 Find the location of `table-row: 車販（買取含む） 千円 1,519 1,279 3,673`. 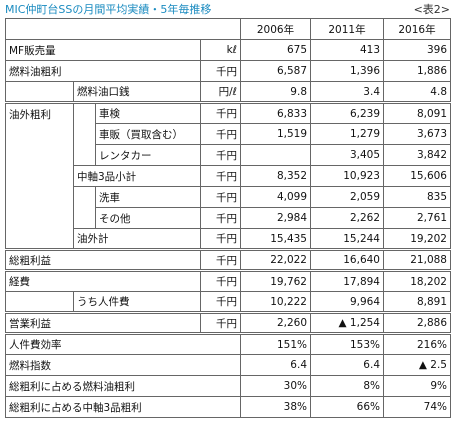

table-row: 車販（買取含む） 千円 1,519 1,279 3,673 is located at coordinates (228, 134).